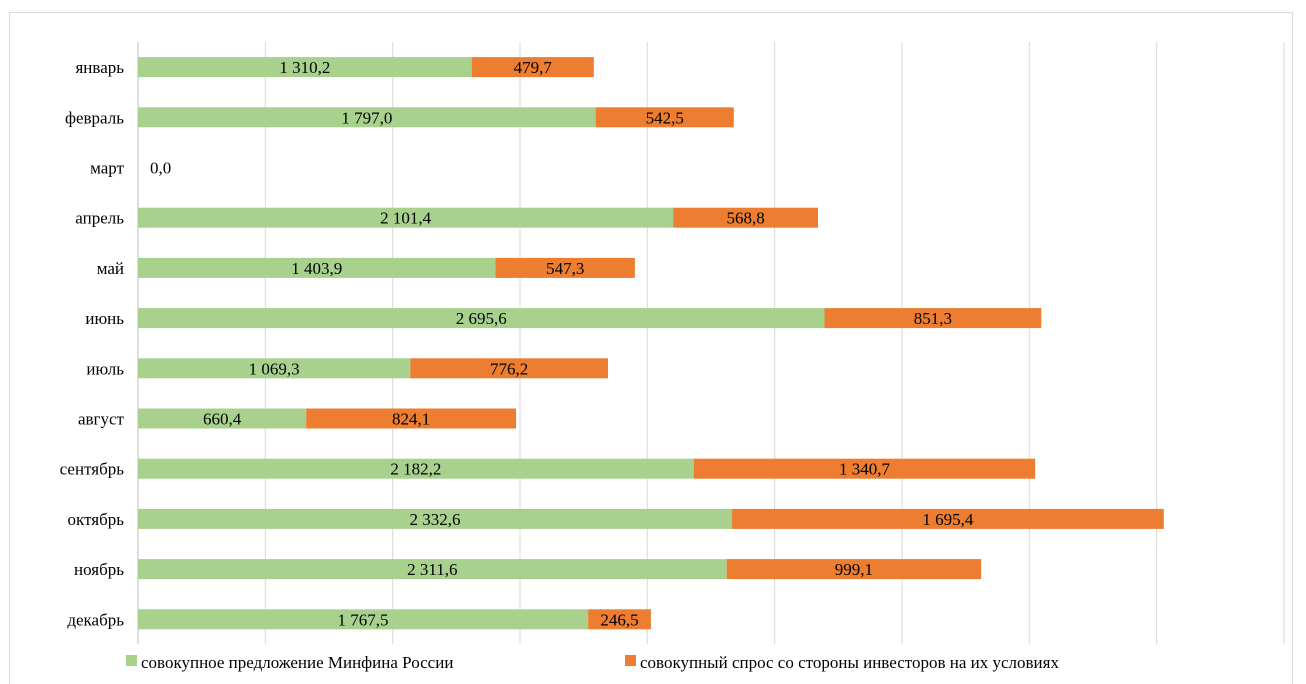  What do you see at coordinates (99, 67) in the screenshot?
I see `category-label: январь` at bounding box center [99, 67].